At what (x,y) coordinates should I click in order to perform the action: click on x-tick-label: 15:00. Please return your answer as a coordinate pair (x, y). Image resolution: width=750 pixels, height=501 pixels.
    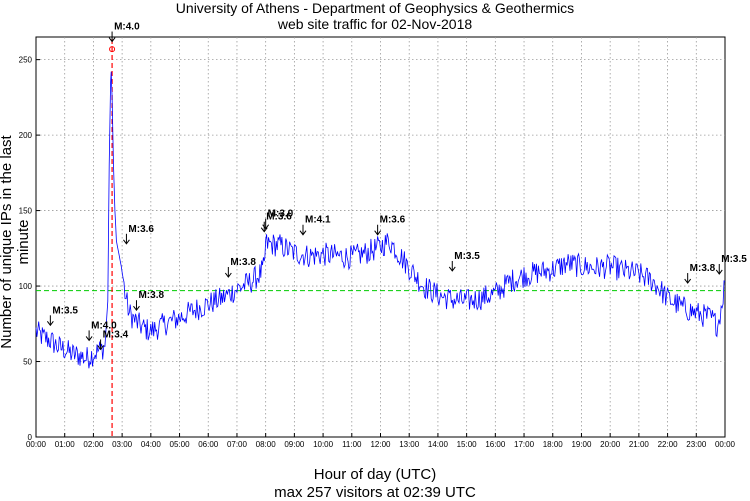
    Looking at the image, I should click on (467, 444).